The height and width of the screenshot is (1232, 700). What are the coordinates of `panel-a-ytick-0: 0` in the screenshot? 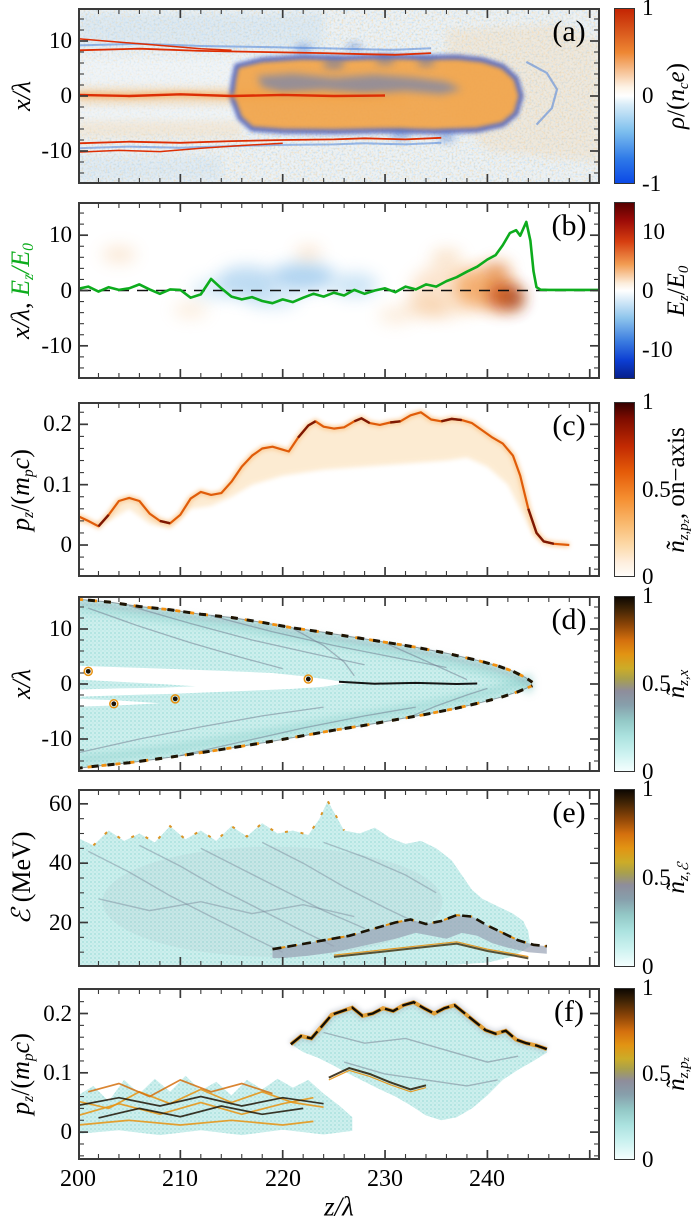 It's located at (66, 95).